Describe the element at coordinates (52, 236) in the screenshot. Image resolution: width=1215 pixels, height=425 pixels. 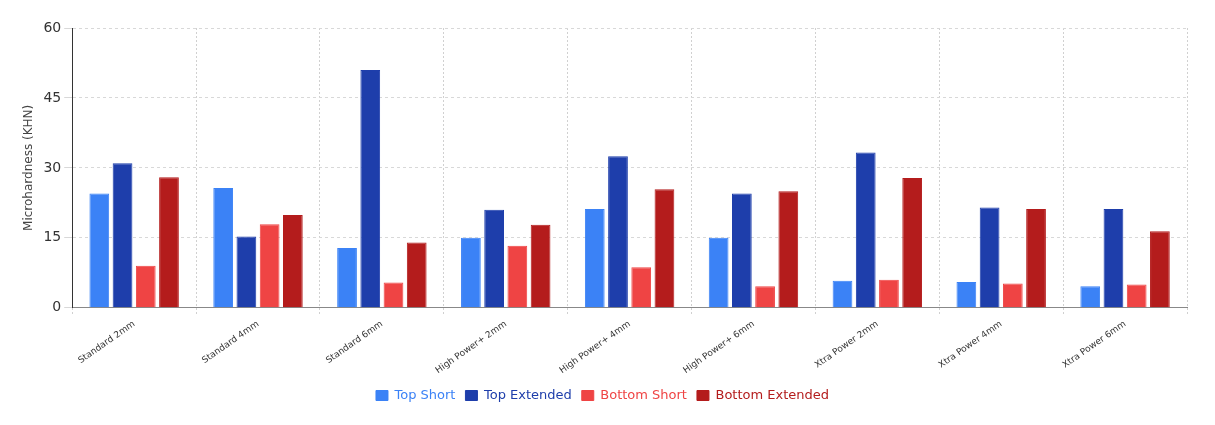
I see `y-tick-label: 15` at that location.